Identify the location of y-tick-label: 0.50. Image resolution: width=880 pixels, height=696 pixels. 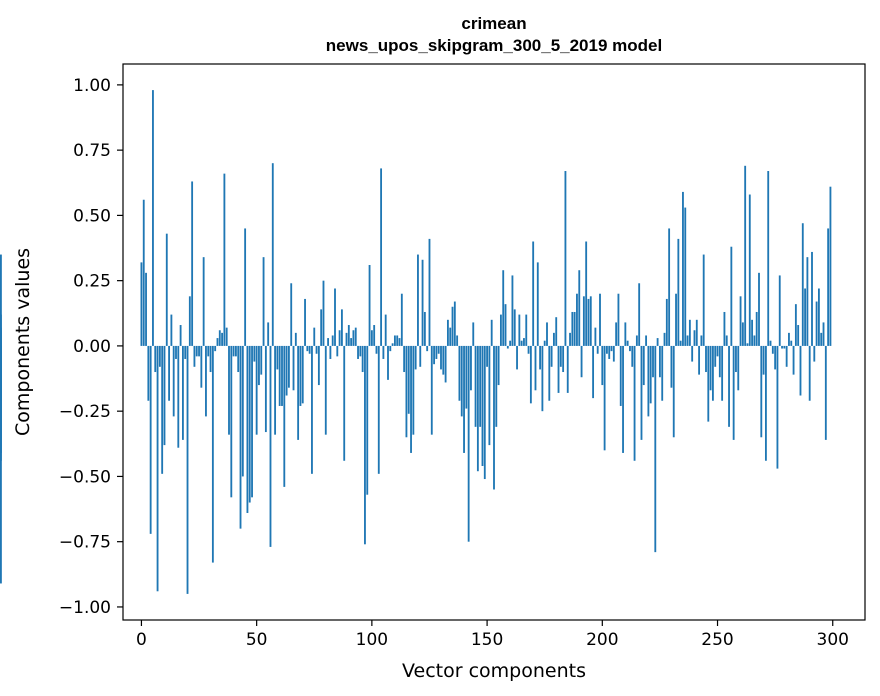
(92, 216).